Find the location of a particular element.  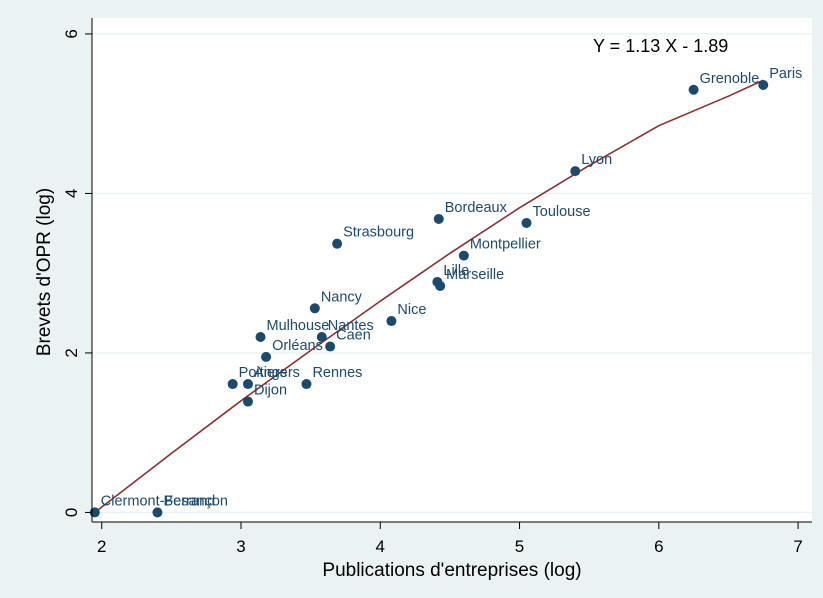

data-point-label: Nancy is located at coordinates (342, 297).